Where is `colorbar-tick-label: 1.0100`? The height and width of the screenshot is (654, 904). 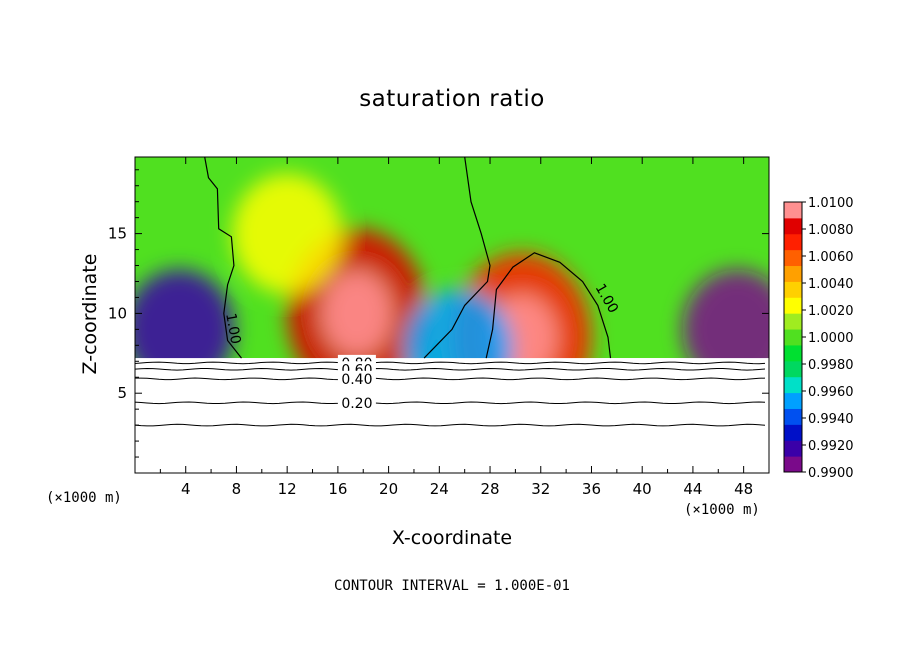
colorbar-tick-label: 1.0100 is located at coordinates (831, 203).